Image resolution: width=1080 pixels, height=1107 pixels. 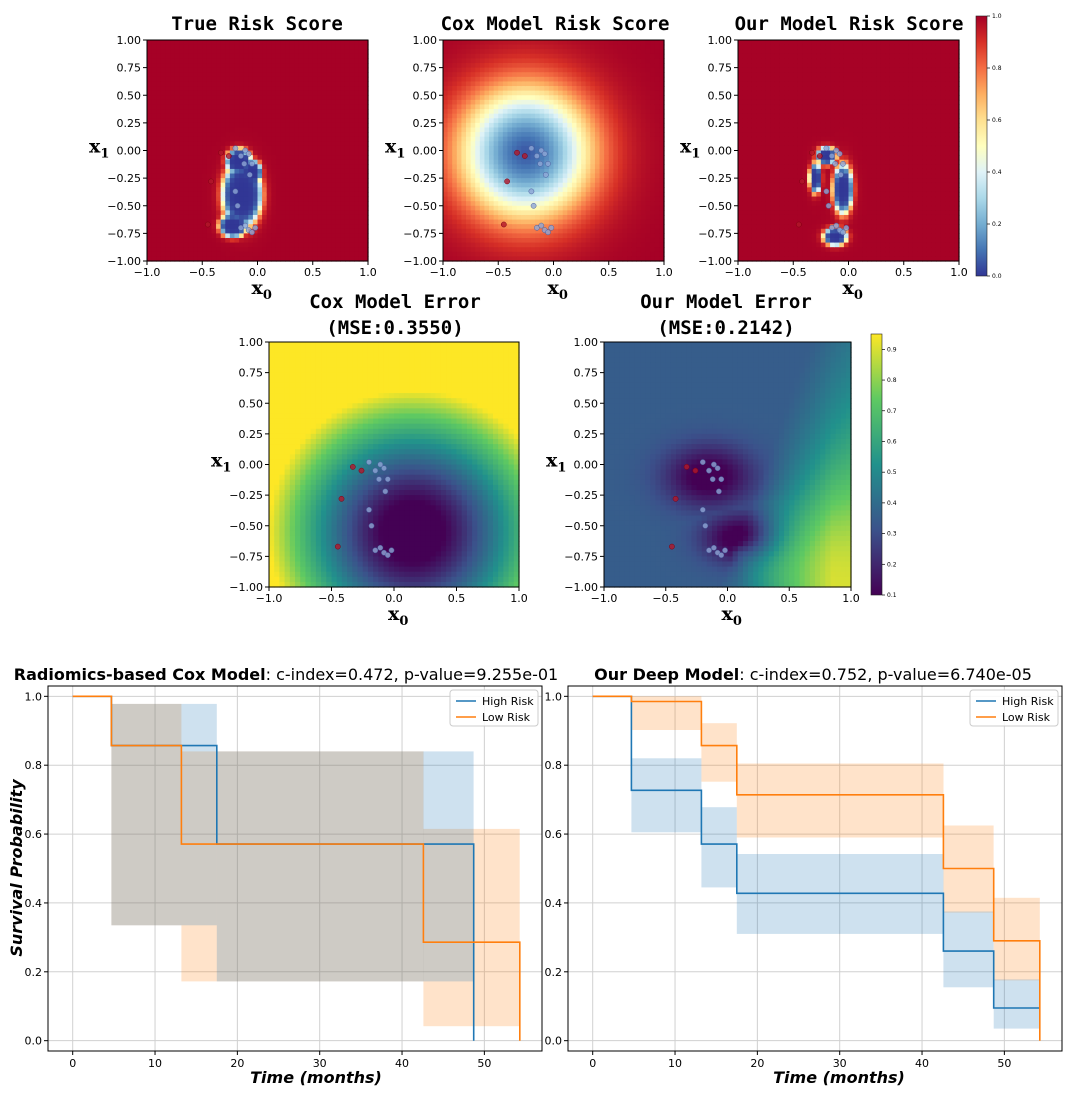 What do you see at coordinates (609, 272) in the screenshot?
I see `x-tick-label: 0.5` at bounding box center [609, 272].